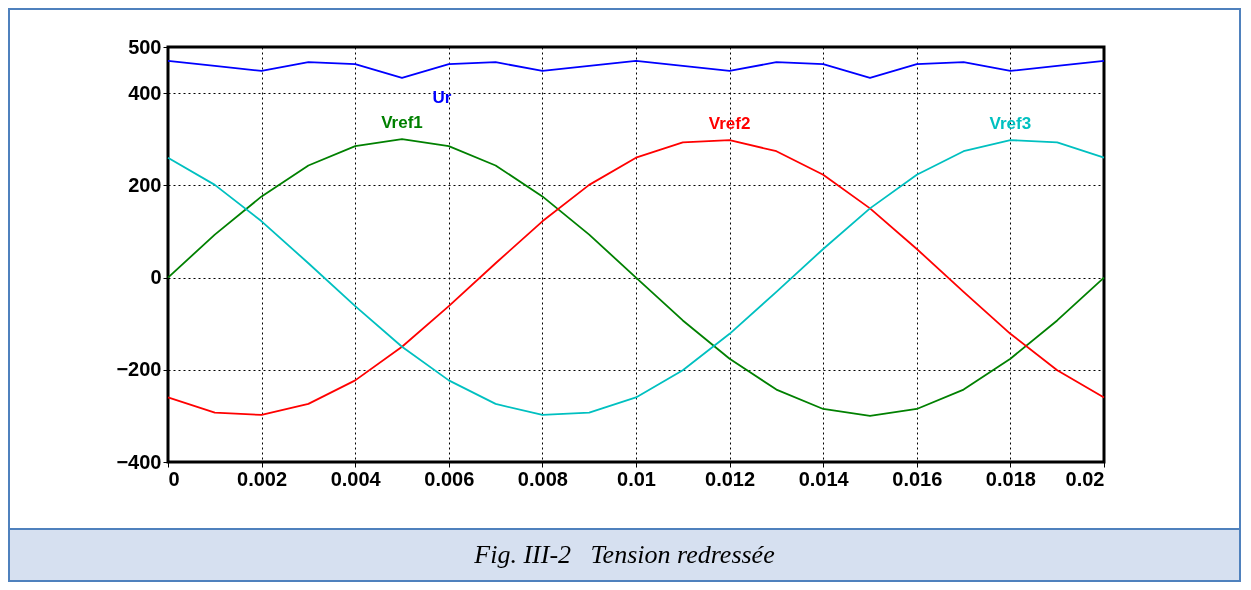 The height and width of the screenshot is (590, 1251). Describe the element at coordinates (156, 277) in the screenshot. I see `y-tick-label: 0` at that location.